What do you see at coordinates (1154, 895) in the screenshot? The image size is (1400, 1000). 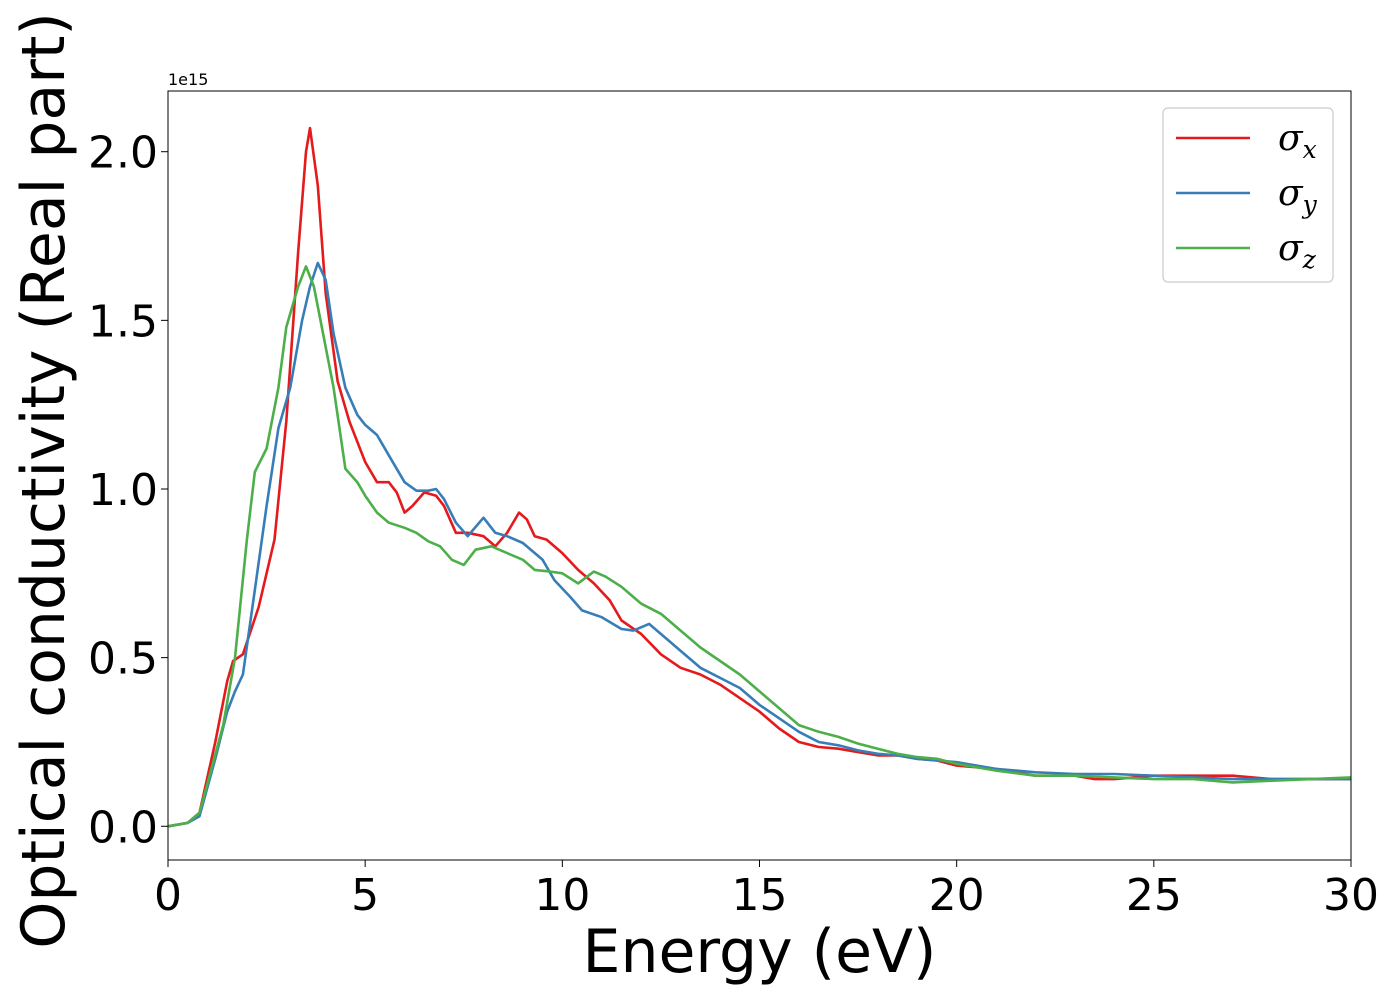 I see `x-tick-label: 25` at bounding box center [1154, 895].